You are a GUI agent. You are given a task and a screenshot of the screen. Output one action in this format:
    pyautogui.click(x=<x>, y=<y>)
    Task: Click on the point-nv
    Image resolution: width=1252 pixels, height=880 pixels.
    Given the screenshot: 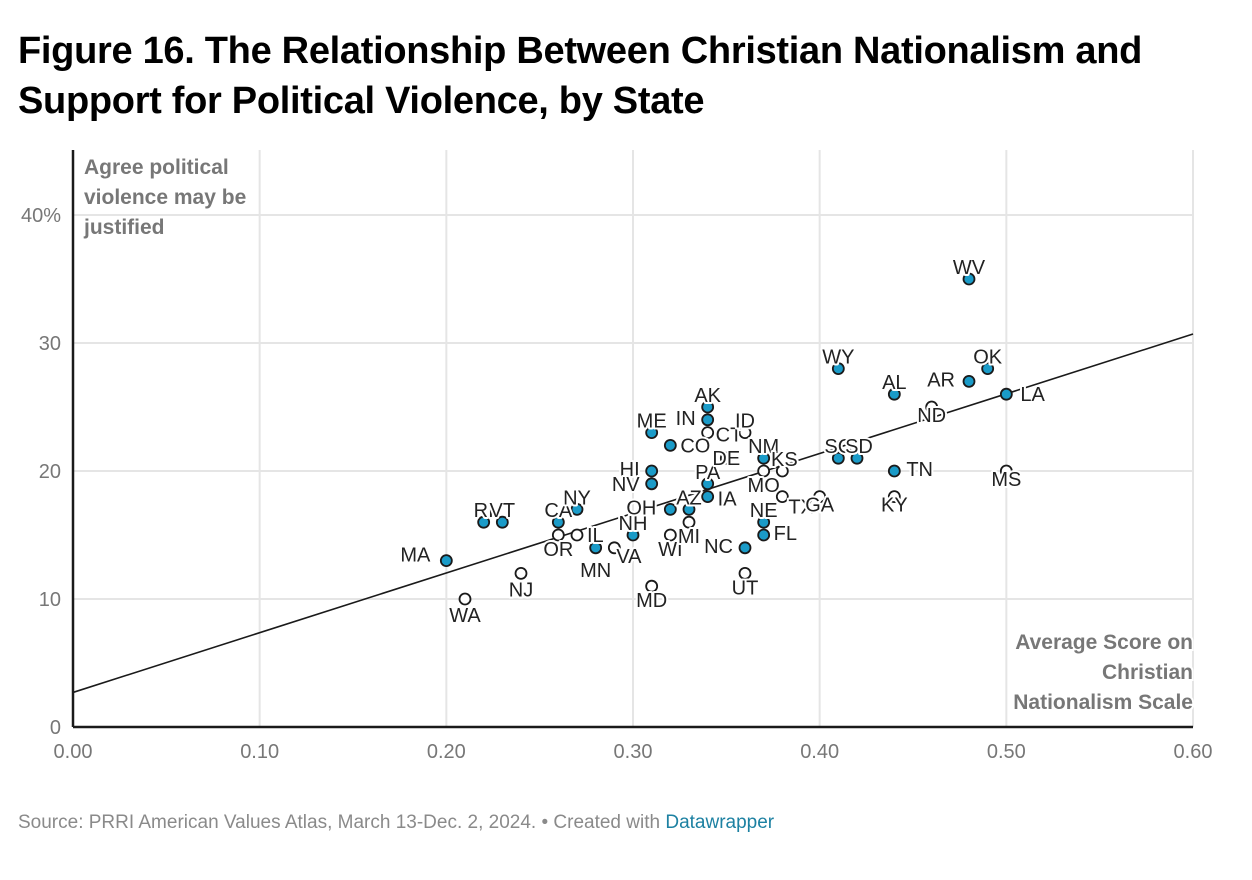 What is the action you would take?
    pyautogui.click(x=652, y=484)
    